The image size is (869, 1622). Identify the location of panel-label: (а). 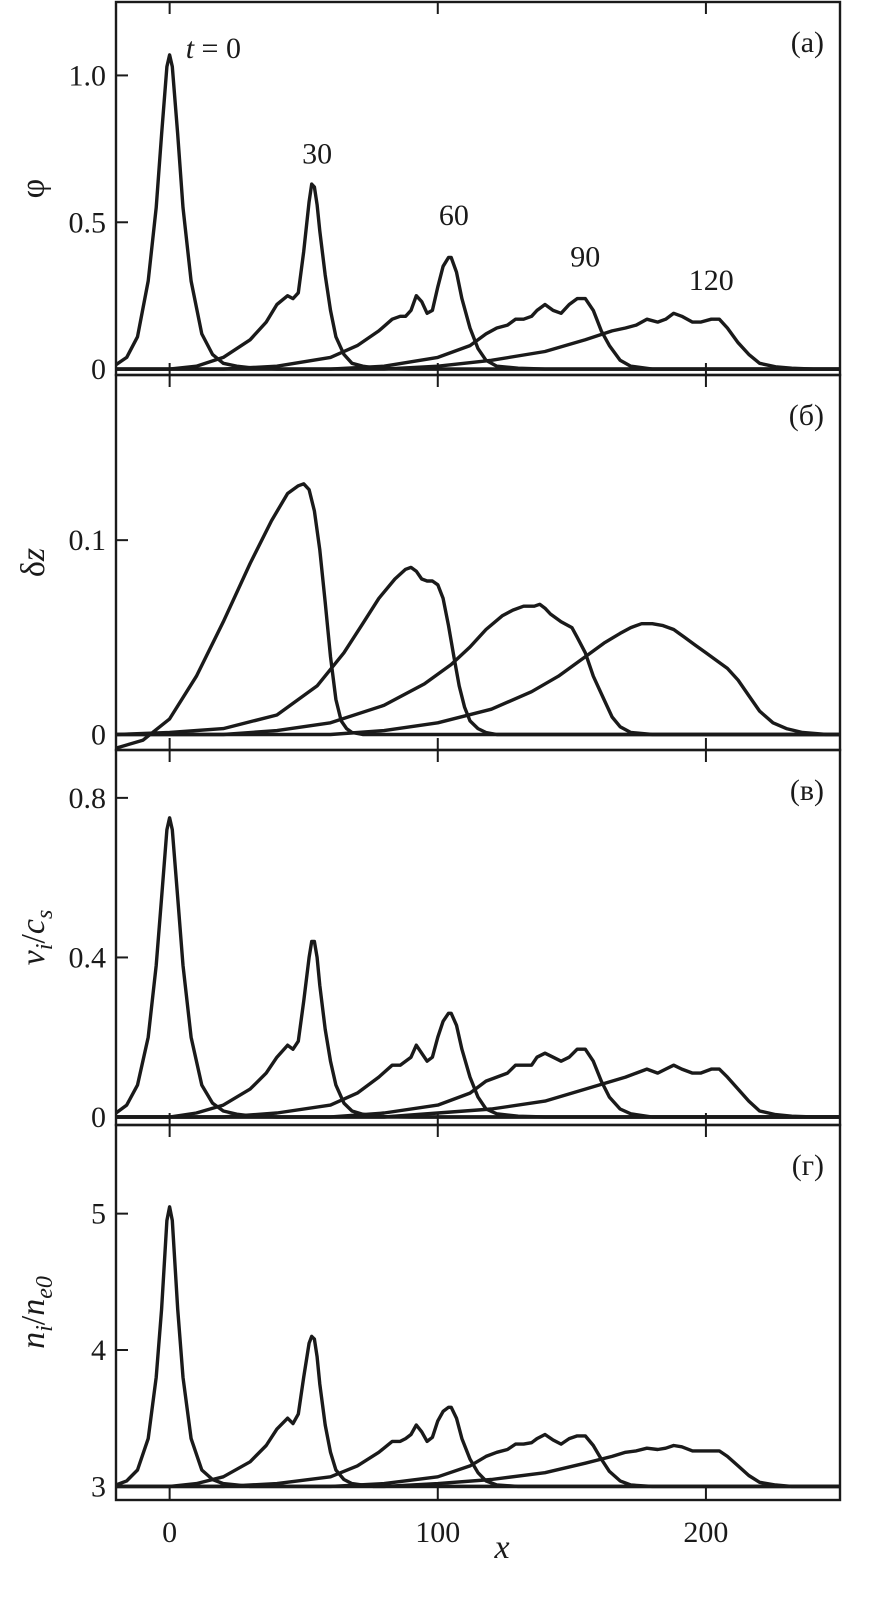
(807, 42).